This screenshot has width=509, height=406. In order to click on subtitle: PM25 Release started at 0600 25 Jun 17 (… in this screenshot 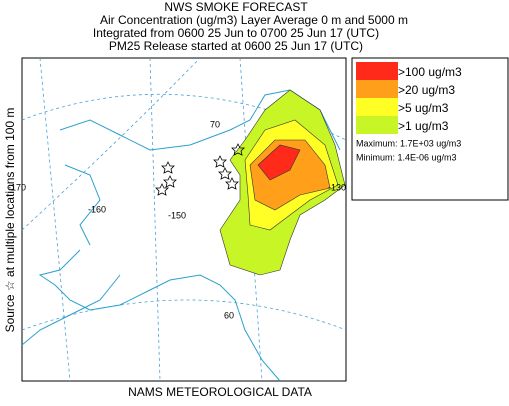, I will do `click(236, 46)`.